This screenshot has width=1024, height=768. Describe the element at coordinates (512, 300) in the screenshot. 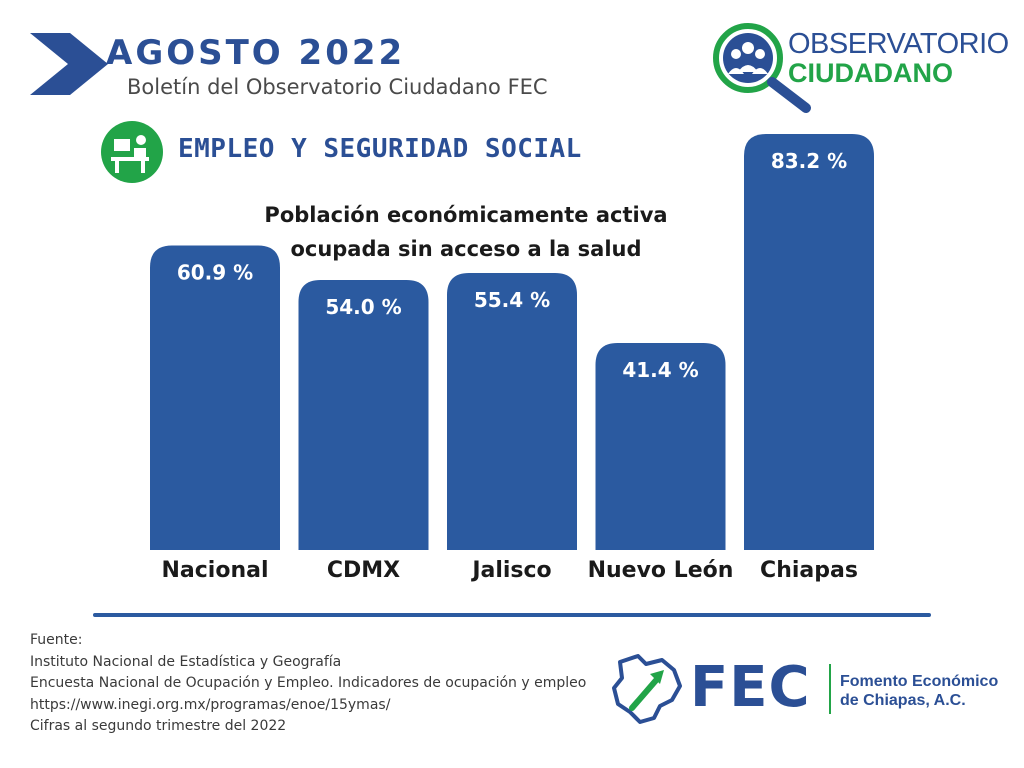

I see `bar-value-label: 55.4 %` at that location.